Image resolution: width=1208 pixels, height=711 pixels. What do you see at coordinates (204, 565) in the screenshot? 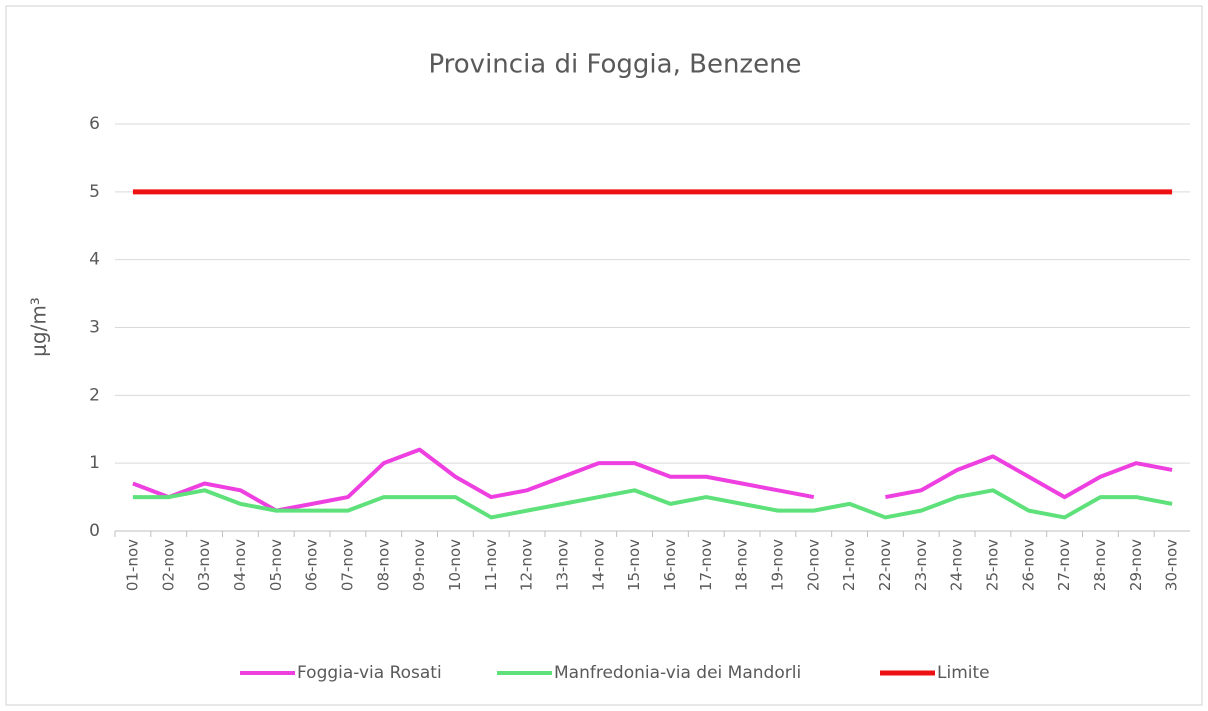
I see `x-tick-label: 03-nov` at bounding box center [204, 565].